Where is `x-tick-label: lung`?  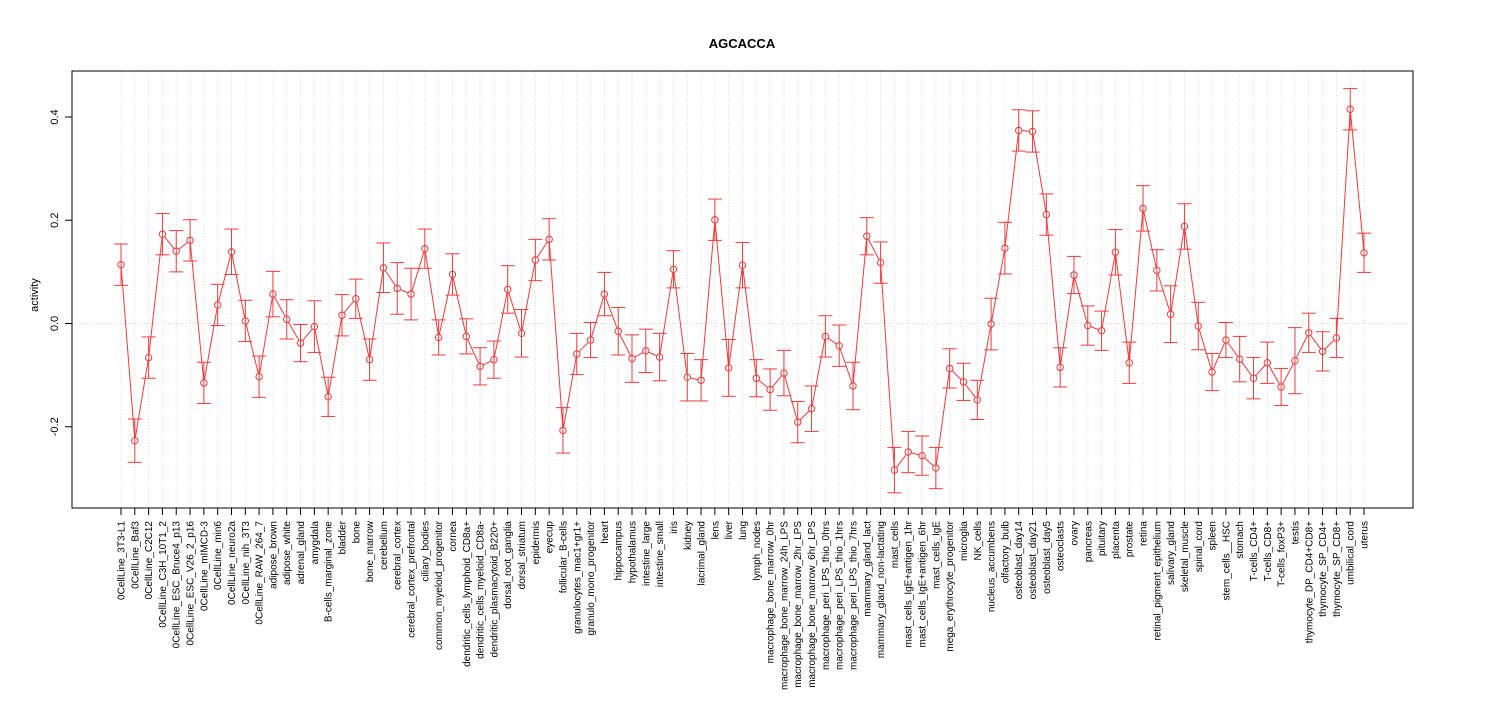
x-tick-label: lung is located at coordinates (743, 530).